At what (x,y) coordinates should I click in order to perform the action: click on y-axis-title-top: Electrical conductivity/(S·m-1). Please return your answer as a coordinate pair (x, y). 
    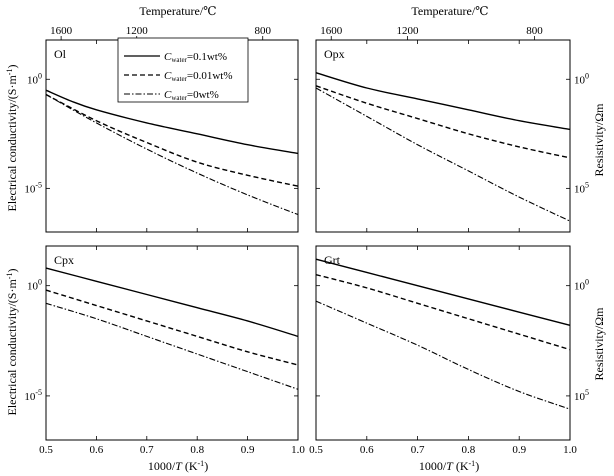
    Looking at the image, I should click on (12, 138).